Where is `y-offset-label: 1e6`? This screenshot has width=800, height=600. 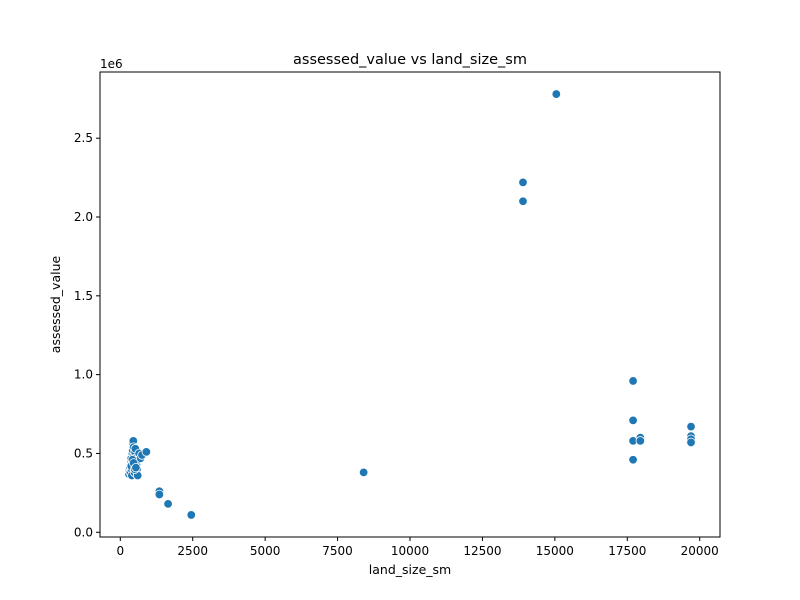 y-offset-label: 1e6 is located at coordinates (111, 64).